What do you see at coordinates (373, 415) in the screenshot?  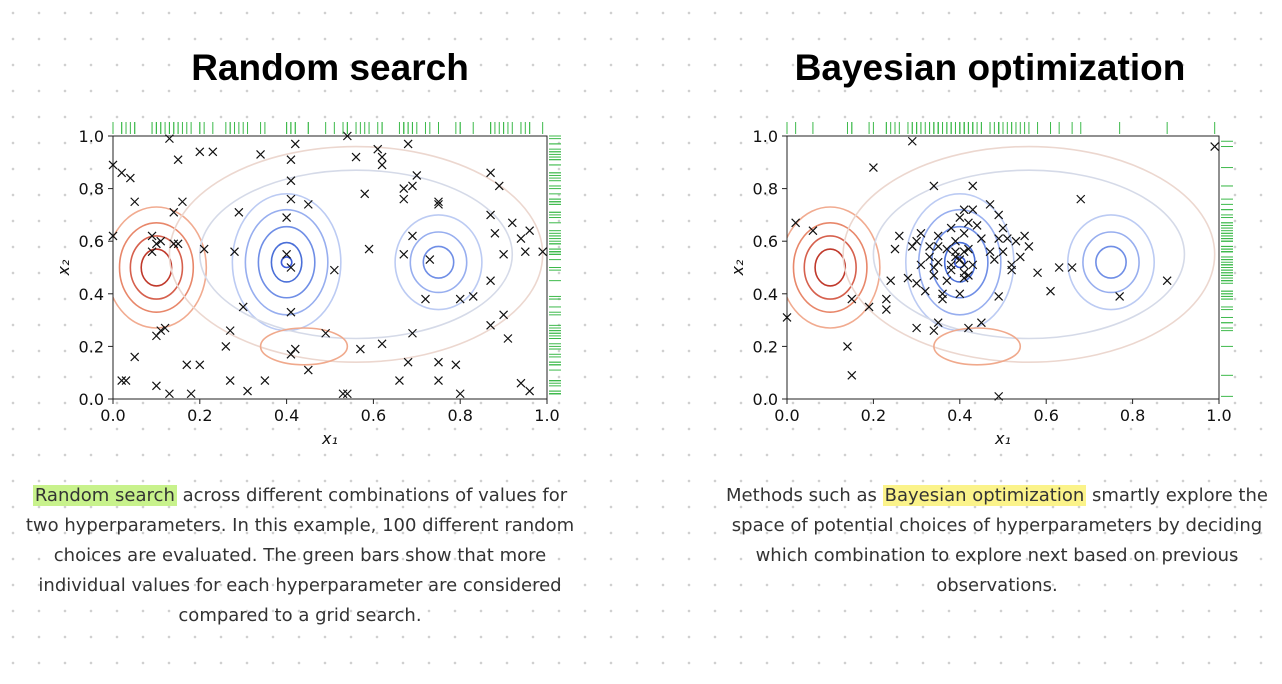 I see `x-tick-label: 0.6` at bounding box center [373, 415].